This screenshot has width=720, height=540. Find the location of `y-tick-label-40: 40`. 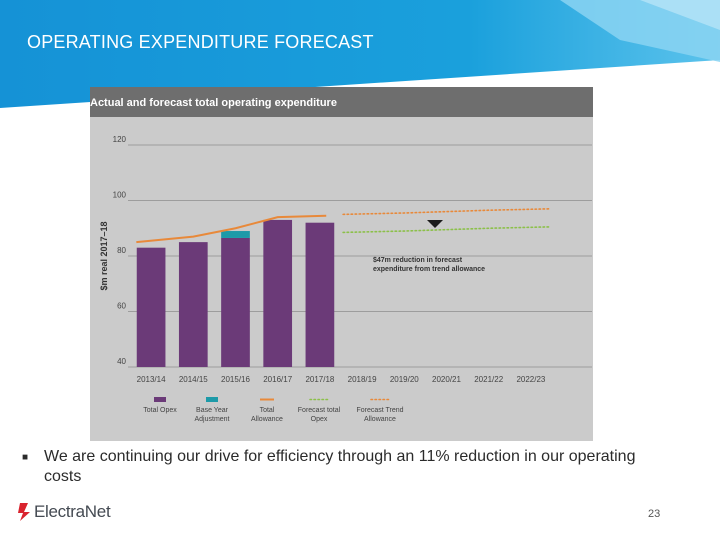

y-tick-label-40: 40 is located at coordinates (121, 361).